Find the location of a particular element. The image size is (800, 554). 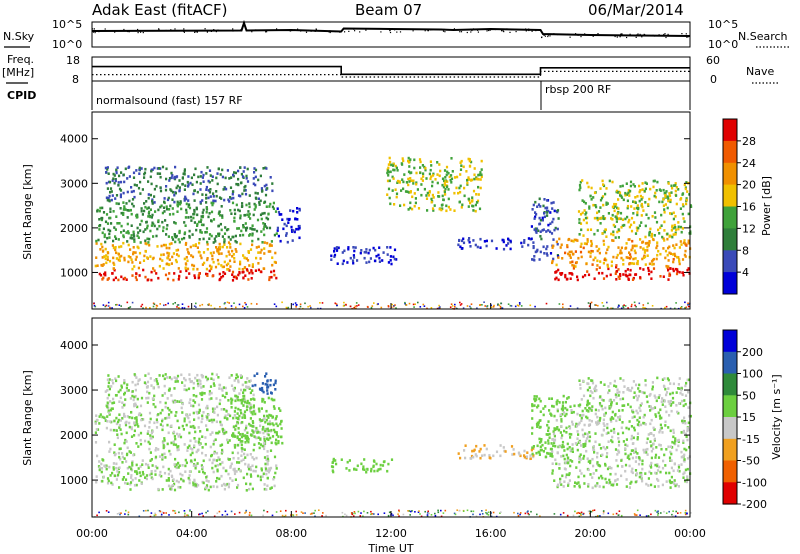

cpid-strip: normalsound (fast) 157 RF rbsp 200 RF is located at coordinates (391, 95).